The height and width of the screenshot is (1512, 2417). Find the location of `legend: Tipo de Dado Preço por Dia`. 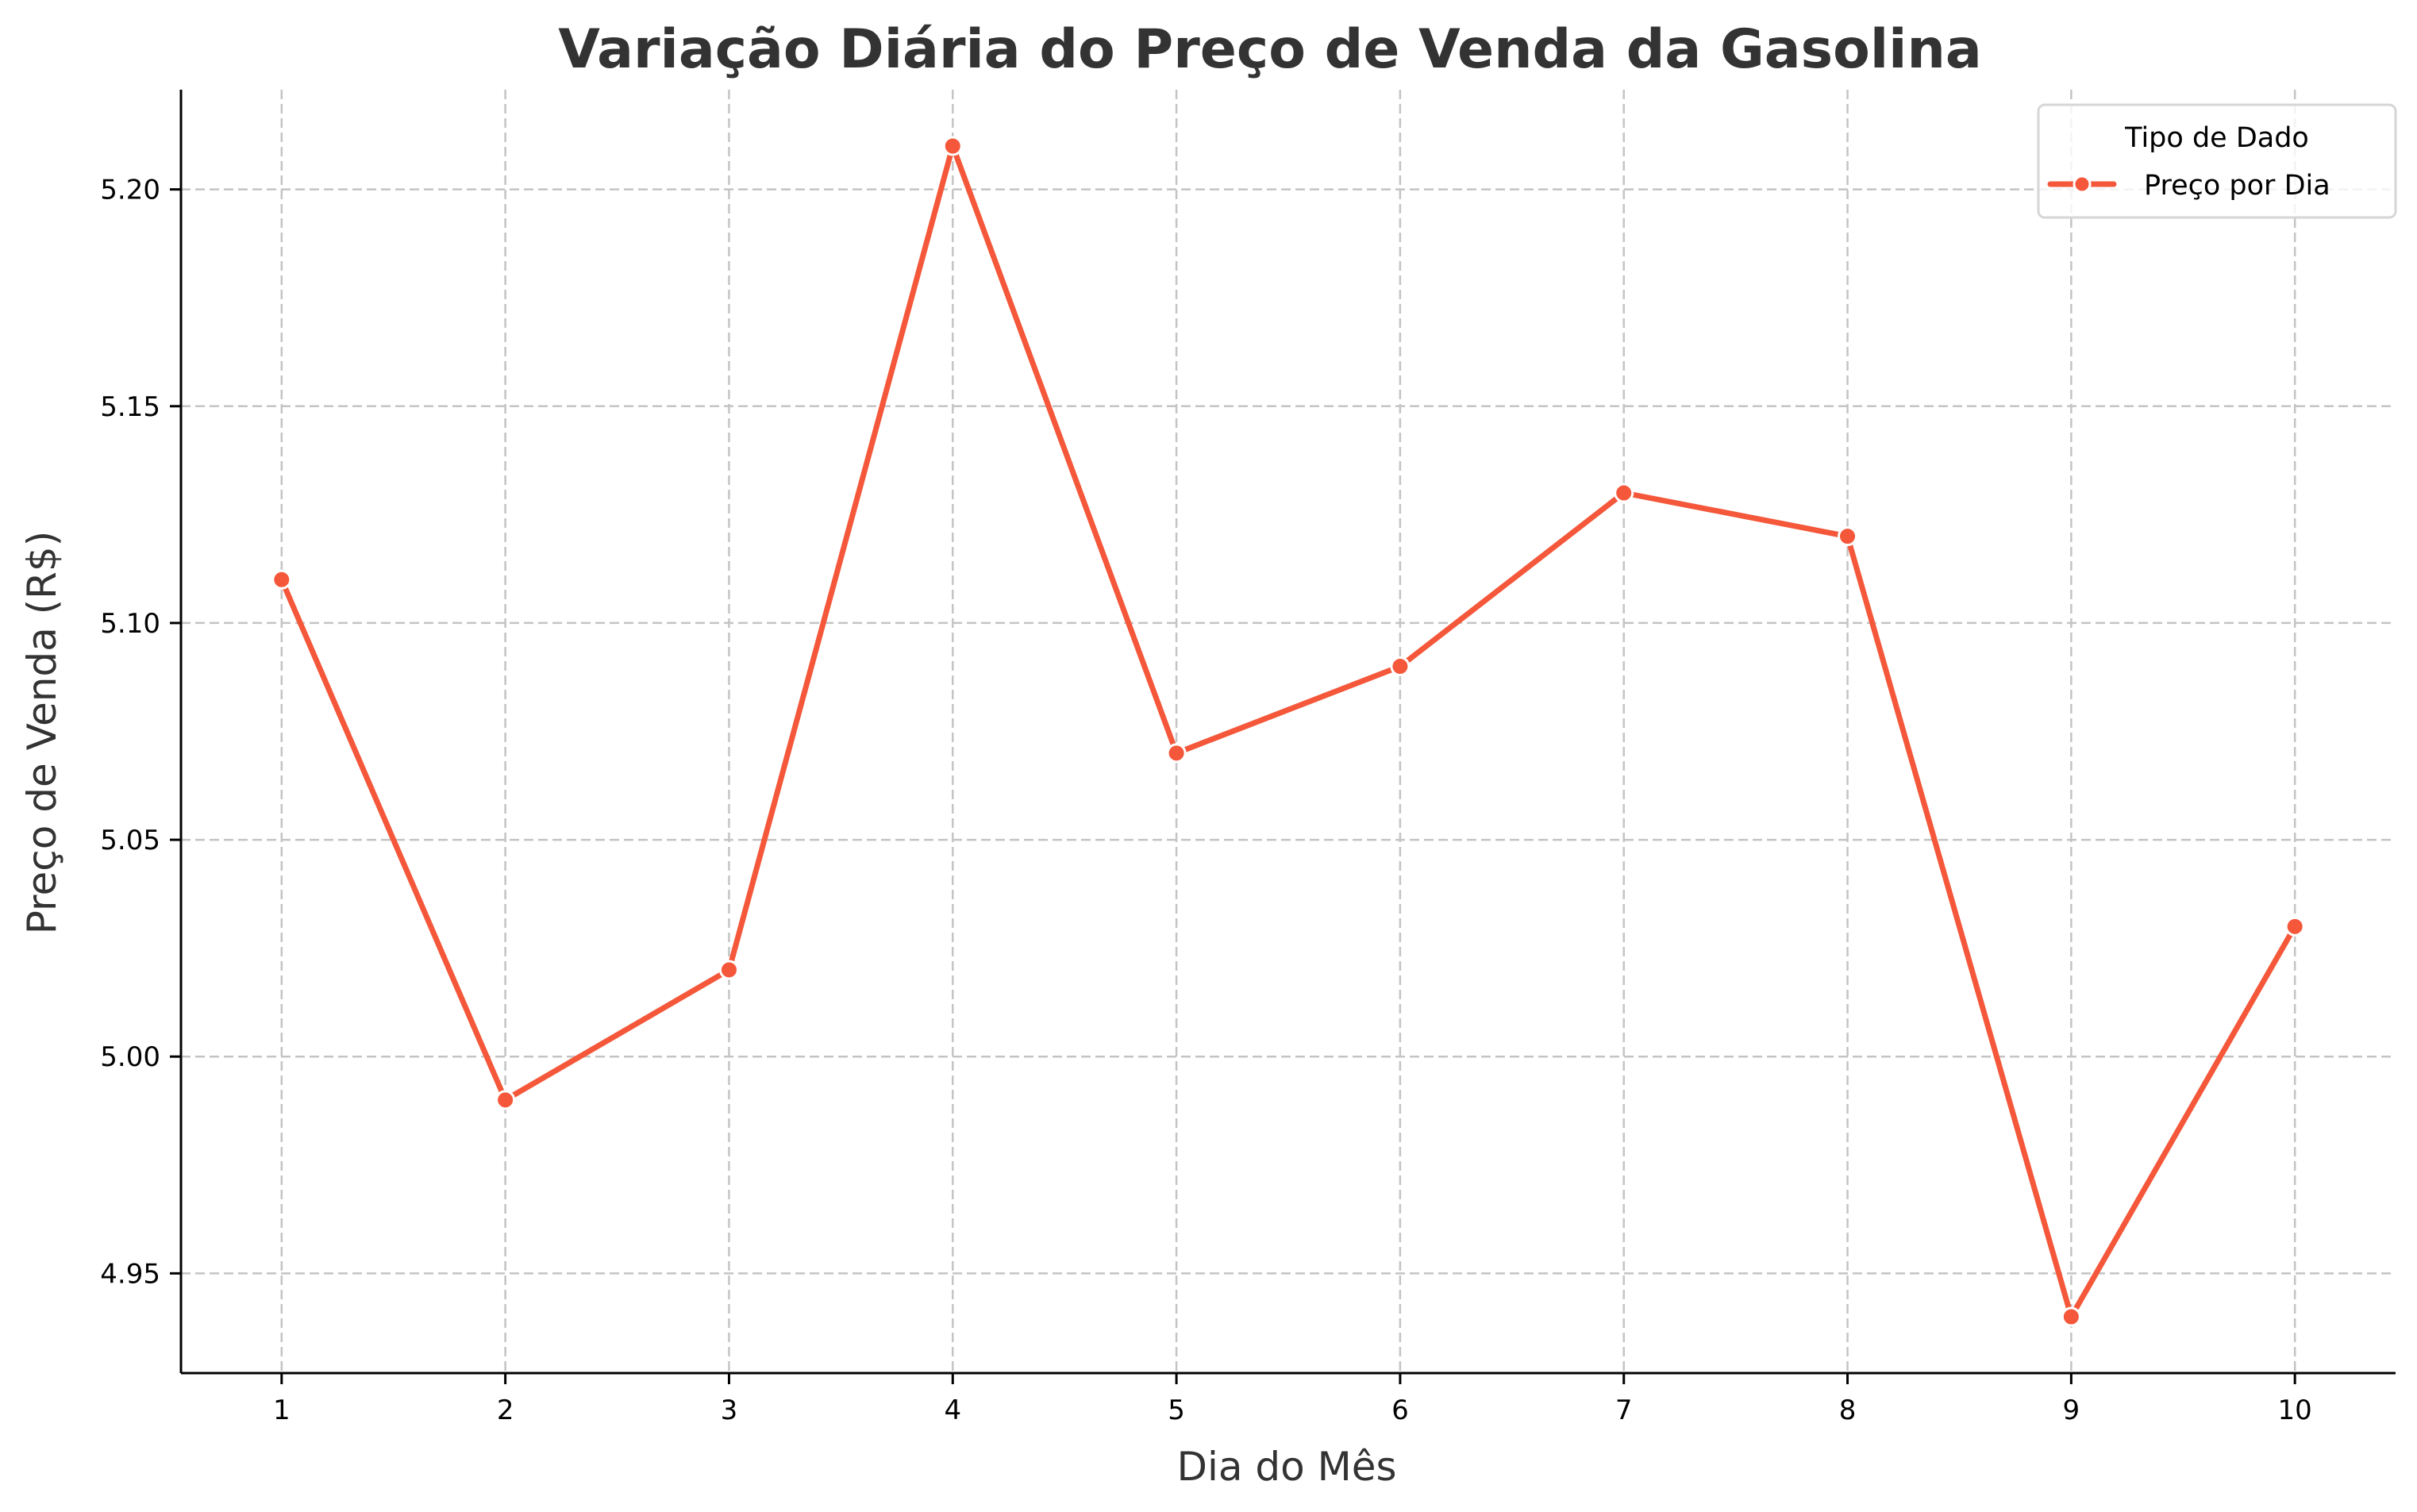

legend: Tipo de Dado Preço por Dia is located at coordinates (2217, 161).